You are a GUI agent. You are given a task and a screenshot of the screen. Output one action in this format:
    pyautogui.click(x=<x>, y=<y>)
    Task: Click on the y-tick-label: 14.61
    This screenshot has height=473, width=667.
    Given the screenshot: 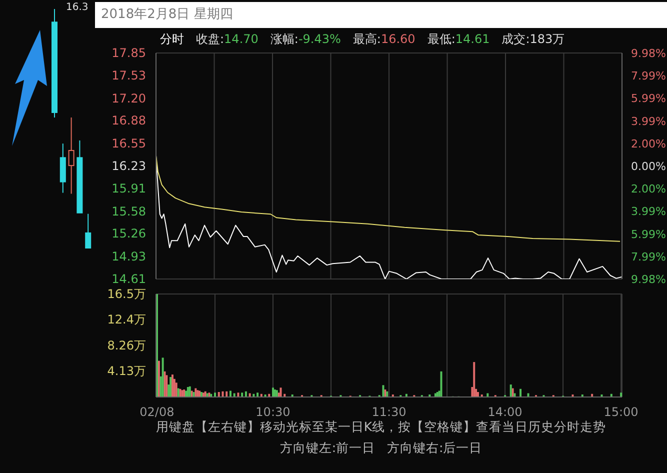 What is the action you would take?
    pyautogui.click(x=129, y=279)
    